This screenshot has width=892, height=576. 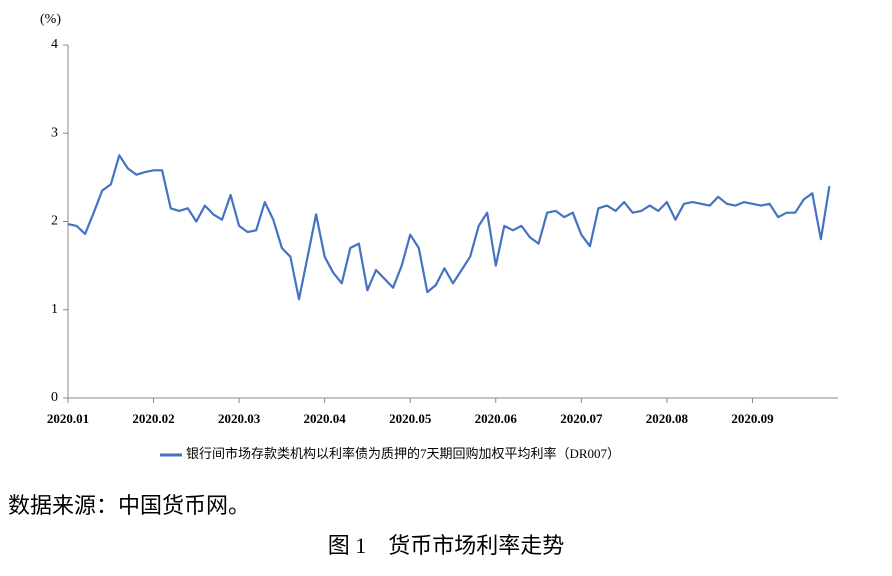 What do you see at coordinates (68, 418) in the screenshot?
I see `x-tick-label: 2020.01` at bounding box center [68, 418].